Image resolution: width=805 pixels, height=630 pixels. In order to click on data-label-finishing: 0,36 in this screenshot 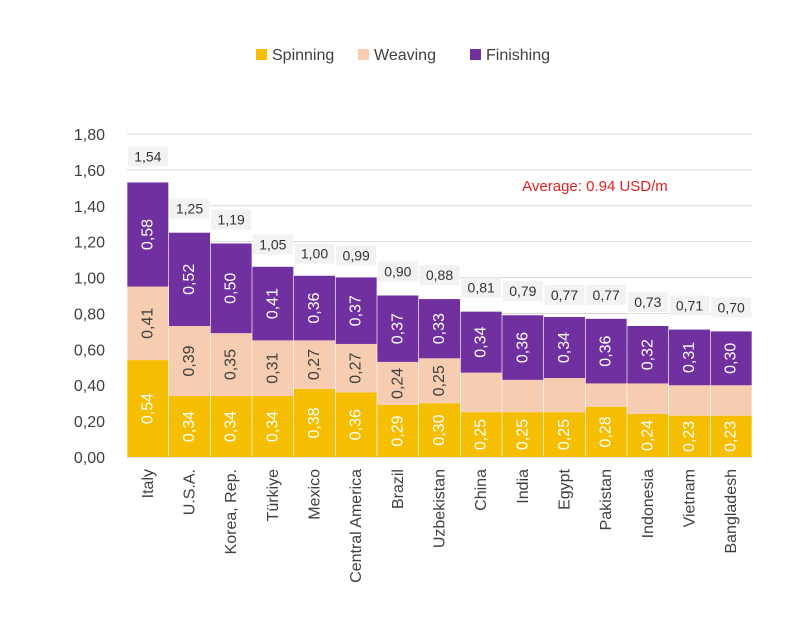, I will do `click(314, 307)`.